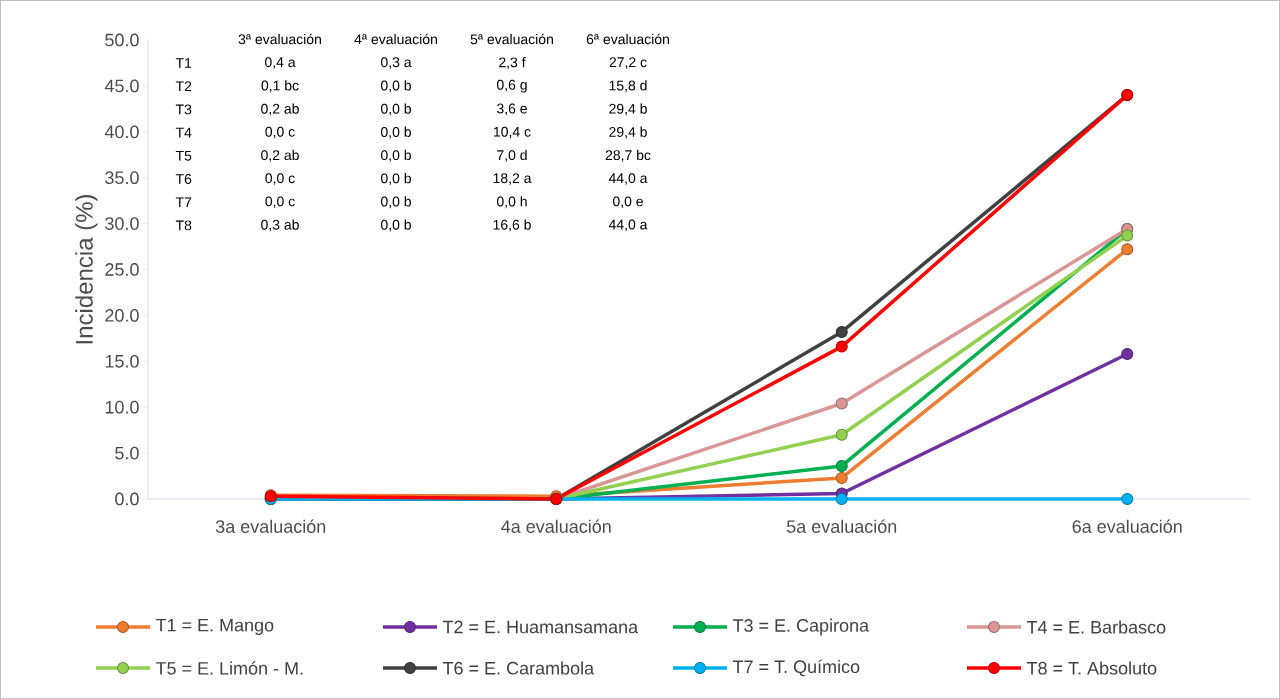 The image size is (1280, 699). I want to click on annotation: 7,0 d, so click(512, 155).